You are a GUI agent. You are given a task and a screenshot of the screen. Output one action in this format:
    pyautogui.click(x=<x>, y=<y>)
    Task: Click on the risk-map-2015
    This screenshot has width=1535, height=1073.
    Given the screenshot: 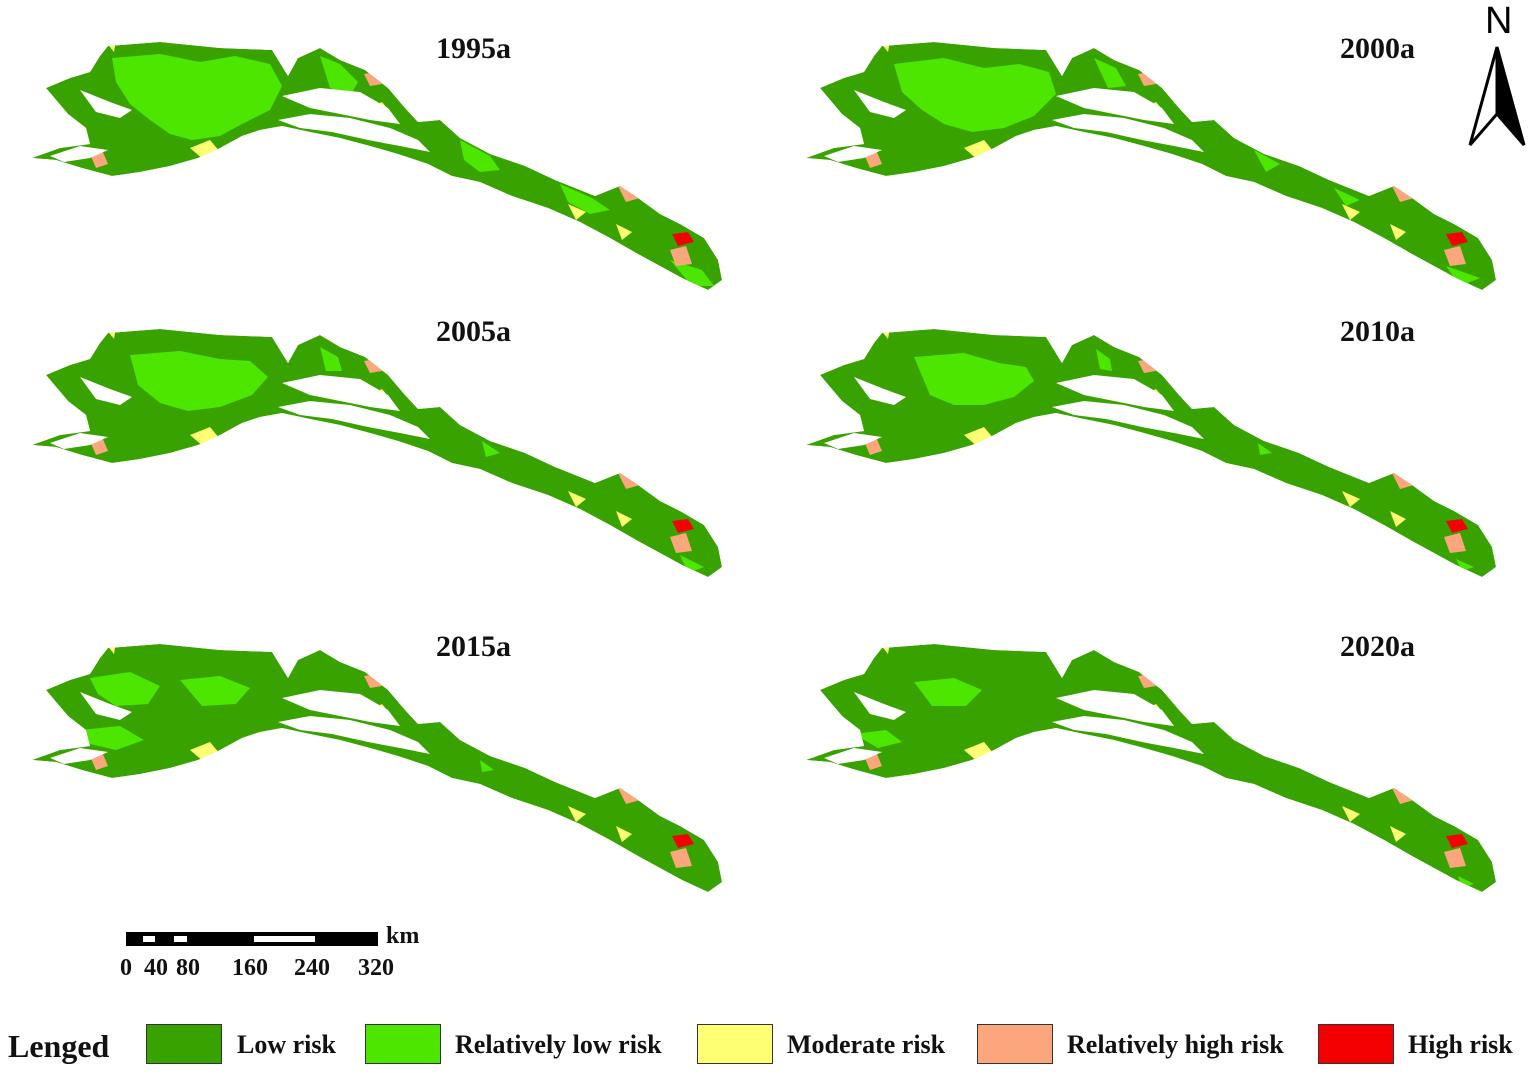 What is the action you would take?
    pyautogui.click(x=377, y=768)
    